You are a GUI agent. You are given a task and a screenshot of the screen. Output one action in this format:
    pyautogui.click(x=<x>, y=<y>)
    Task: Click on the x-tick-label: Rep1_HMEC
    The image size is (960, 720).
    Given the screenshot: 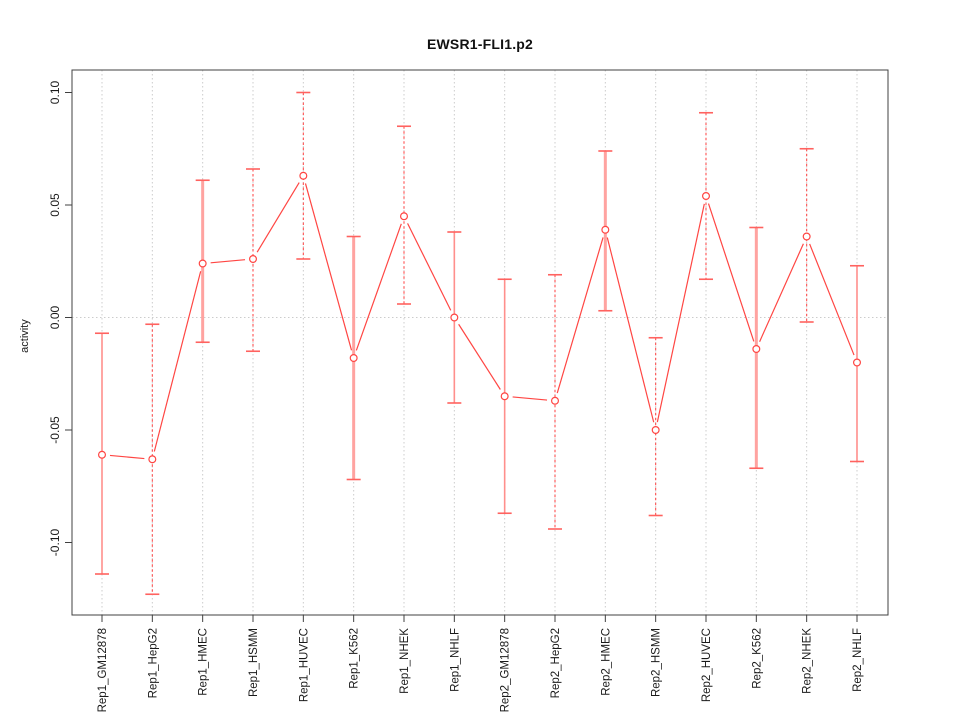 What is the action you would take?
    pyautogui.click(x=204, y=662)
    